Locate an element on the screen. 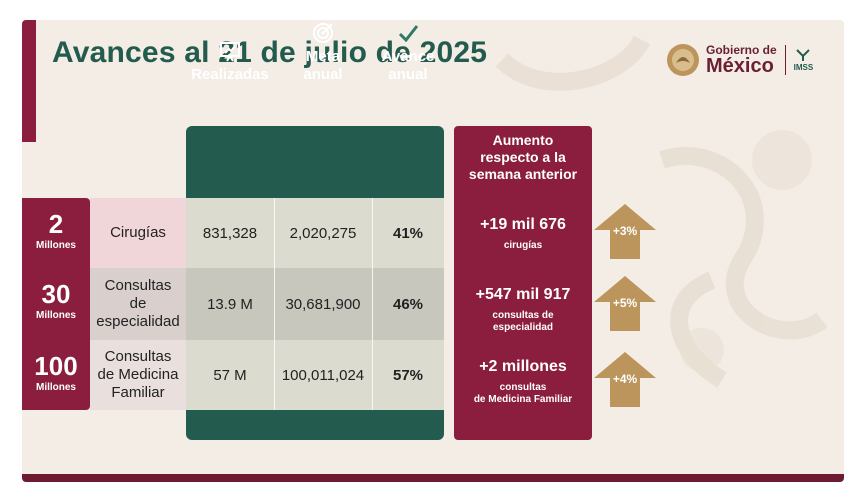 Image resolution: width=850 pixels, height=482 pixels. unit-box is located at coordinates (56, 304).